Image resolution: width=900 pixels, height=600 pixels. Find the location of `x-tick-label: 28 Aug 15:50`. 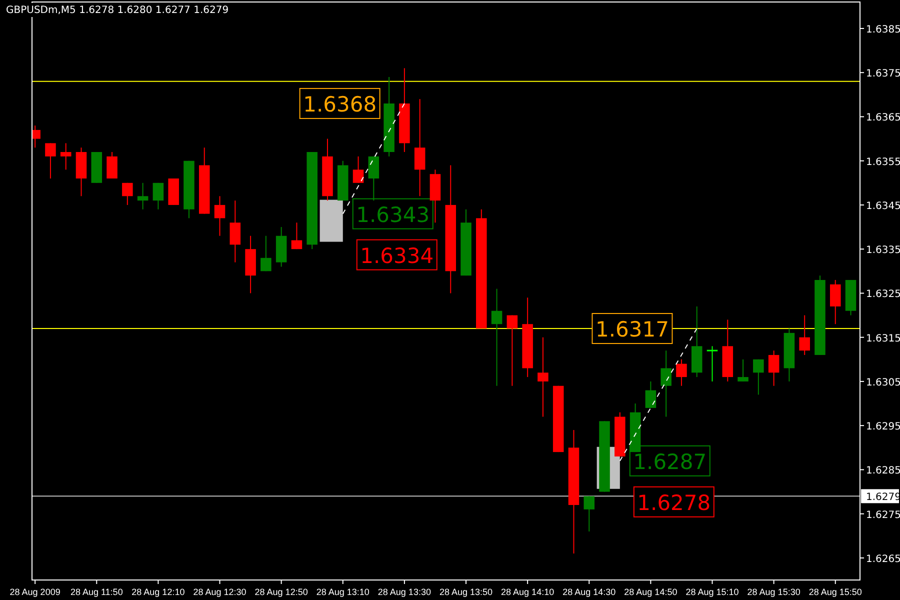

x-tick-label: 28 Aug 15:50 is located at coordinates (835, 592).